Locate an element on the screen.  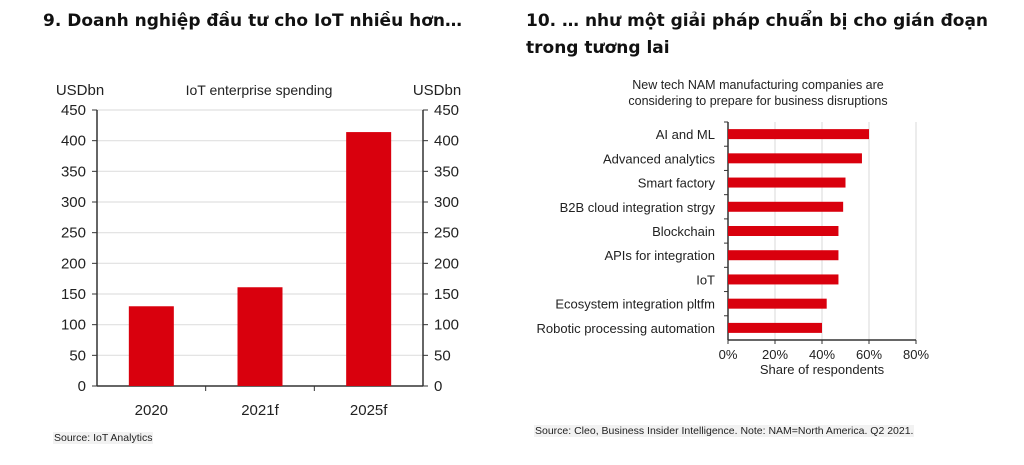
y-tick-label-right: 300 is located at coordinates (446, 202).